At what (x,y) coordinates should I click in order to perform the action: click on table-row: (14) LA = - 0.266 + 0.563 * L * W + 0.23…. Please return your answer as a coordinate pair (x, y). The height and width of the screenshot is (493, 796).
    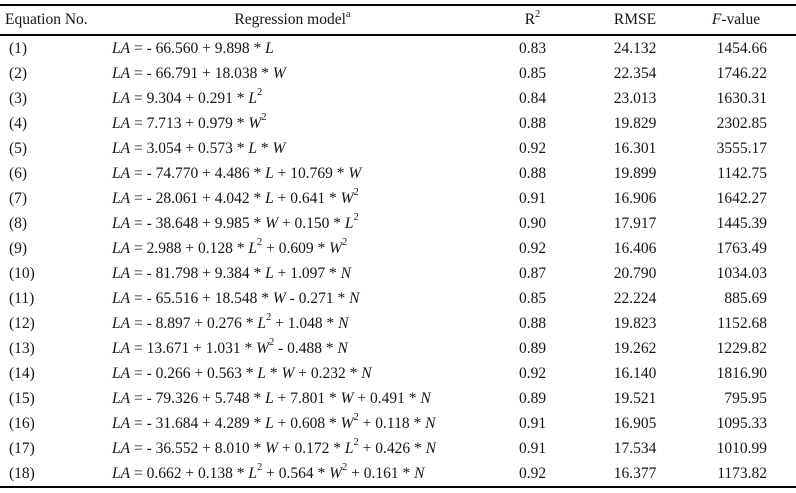
    Looking at the image, I should click on (398, 373).